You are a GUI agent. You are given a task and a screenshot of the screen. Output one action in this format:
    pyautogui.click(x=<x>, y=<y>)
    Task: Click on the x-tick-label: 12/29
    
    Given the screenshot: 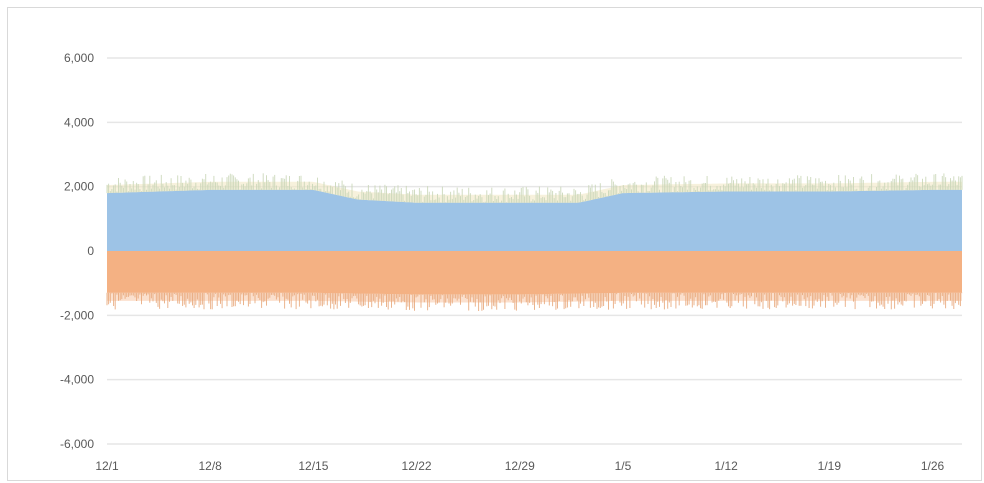 What is the action you would take?
    pyautogui.click(x=520, y=466)
    